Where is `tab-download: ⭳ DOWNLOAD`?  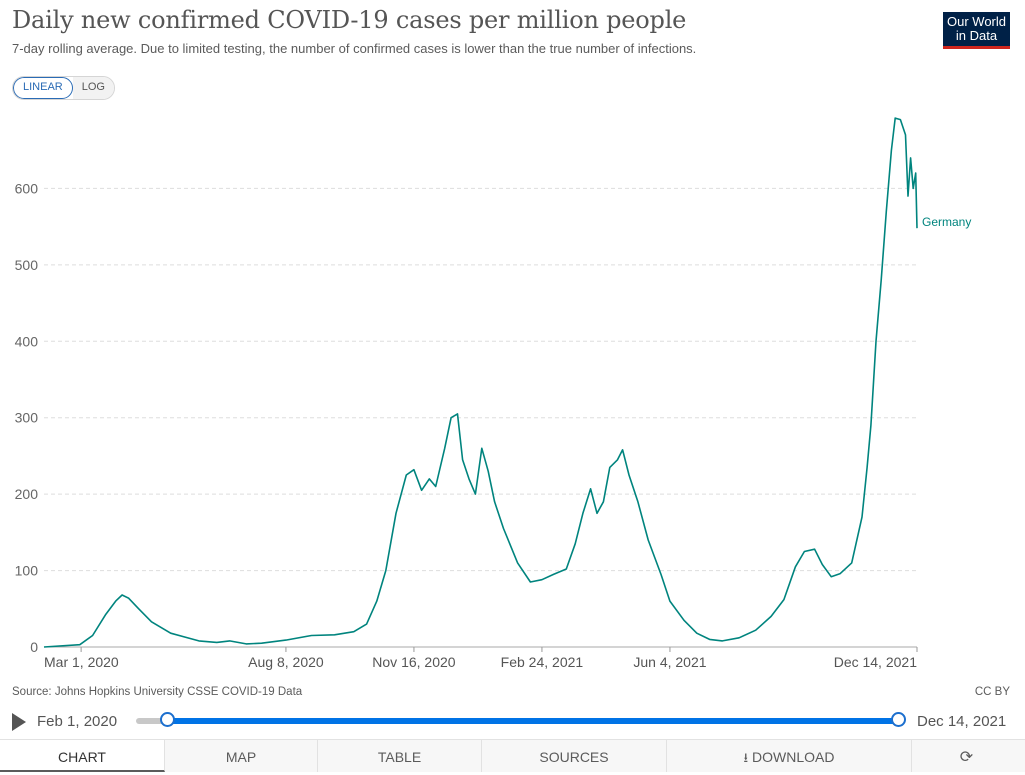
tab-download: ⭳ DOWNLOAD is located at coordinates (789, 756).